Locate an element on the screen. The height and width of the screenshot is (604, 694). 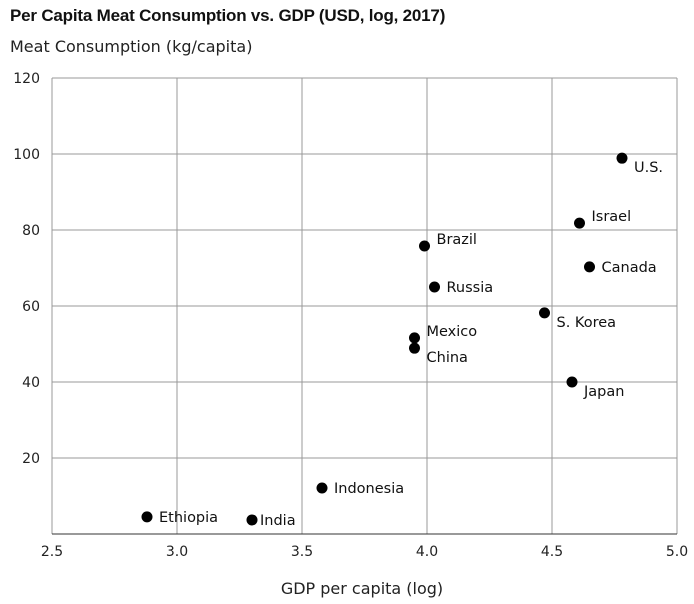
x-tick-label: 2.5 is located at coordinates (52, 552).